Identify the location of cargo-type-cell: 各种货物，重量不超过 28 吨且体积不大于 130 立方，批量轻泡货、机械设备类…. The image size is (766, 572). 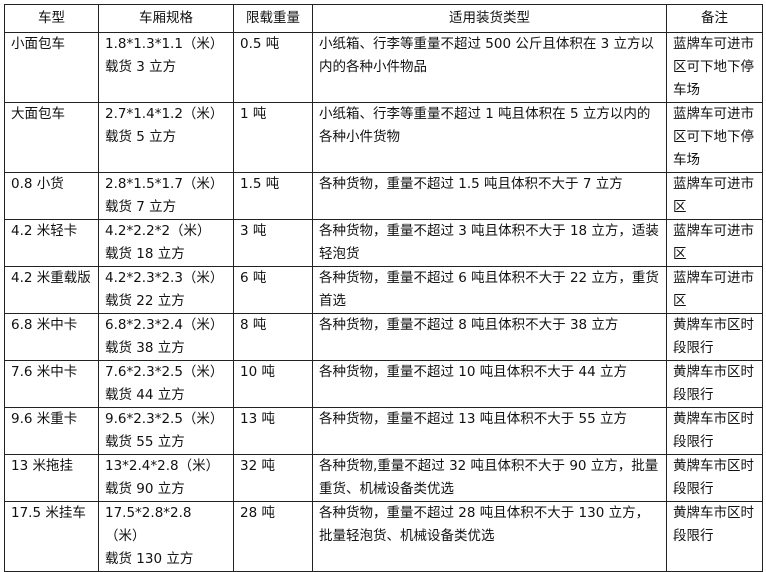
(489, 536).